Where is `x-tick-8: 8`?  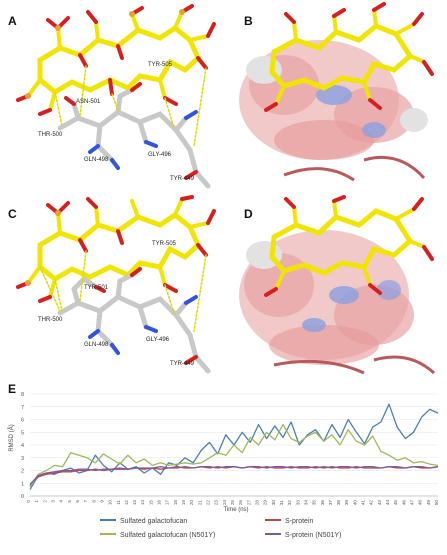
x-tick-8: 8 is located at coordinates (93, 501).